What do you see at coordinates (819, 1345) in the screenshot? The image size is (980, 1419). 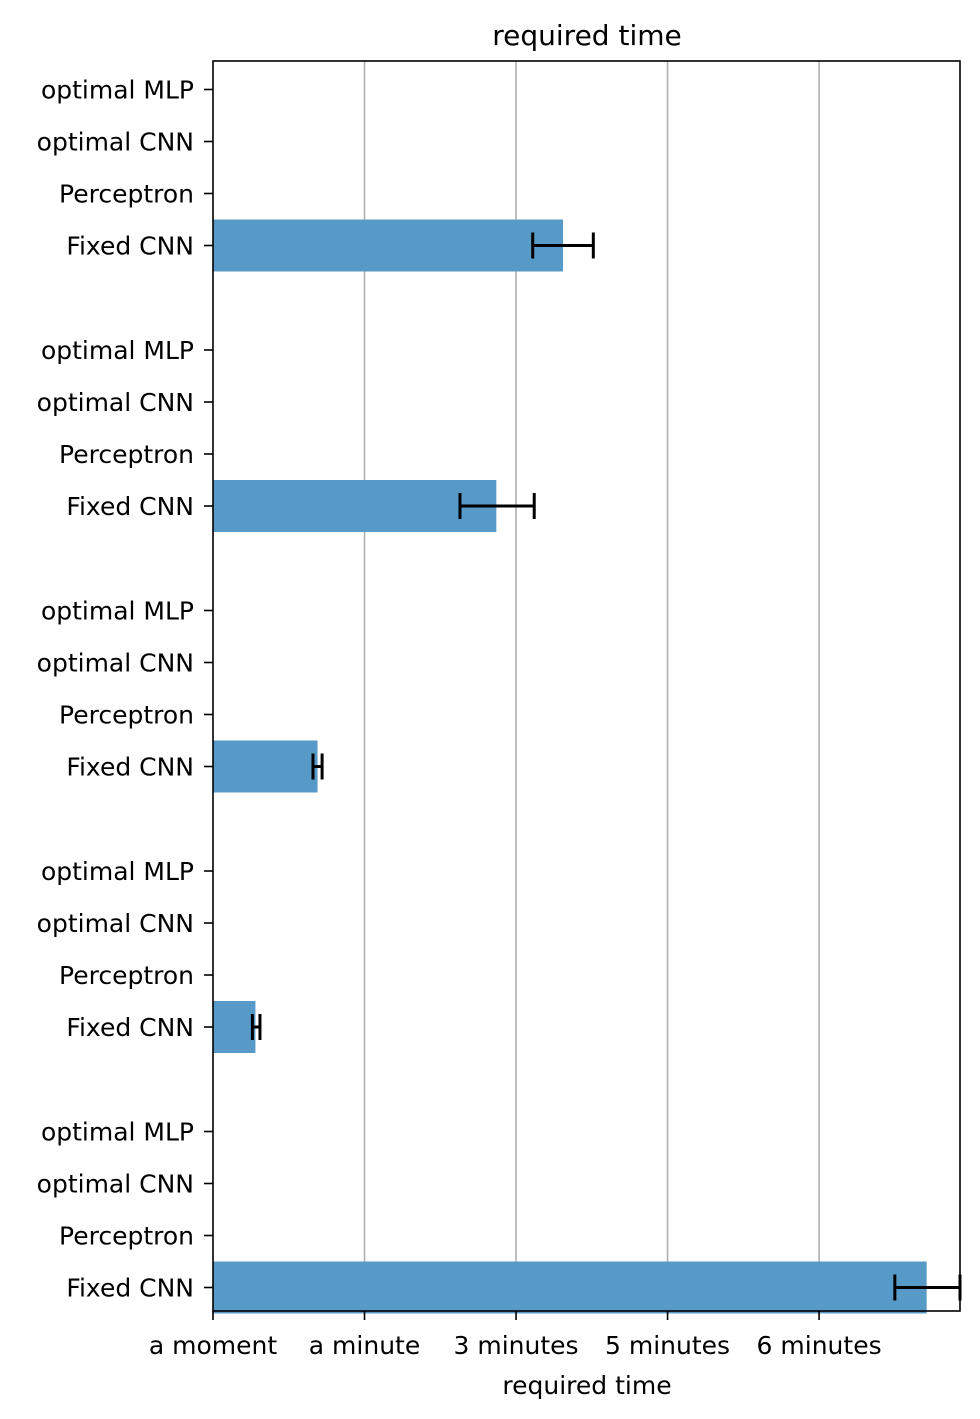 I see `x-tick-label: 6 minutes` at bounding box center [819, 1345].